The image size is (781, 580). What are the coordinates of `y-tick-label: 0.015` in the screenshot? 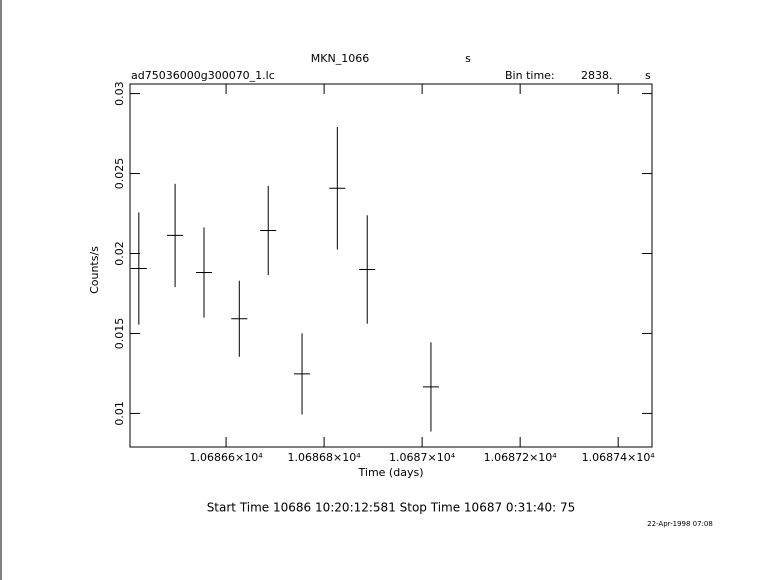 It's located at (119, 334).